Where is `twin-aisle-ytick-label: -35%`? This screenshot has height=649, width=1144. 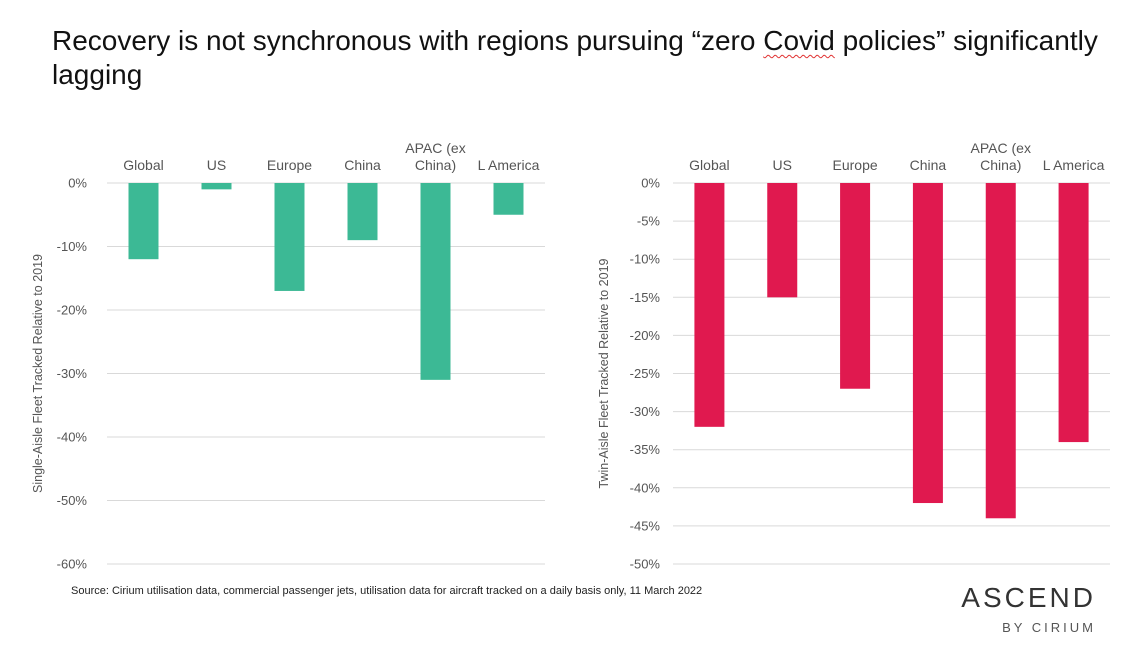
twin-aisle-ytick-label: -35% is located at coordinates (645, 449).